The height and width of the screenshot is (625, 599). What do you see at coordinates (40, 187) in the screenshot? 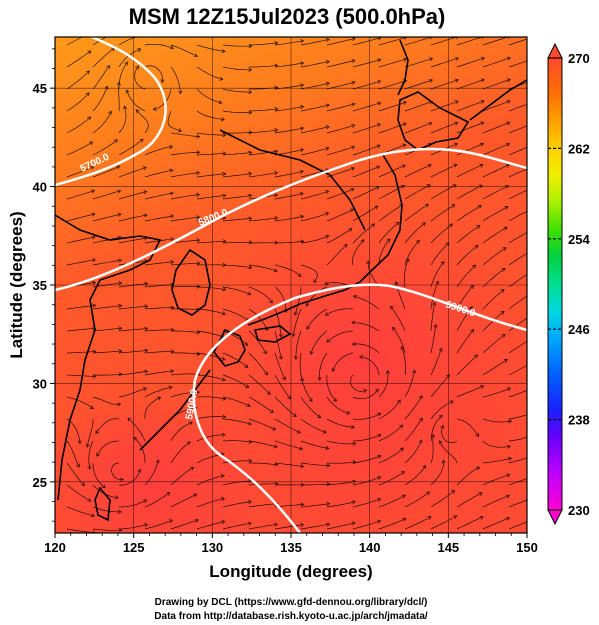
I see `y-tick-label: 40` at bounding box center [40, 187].